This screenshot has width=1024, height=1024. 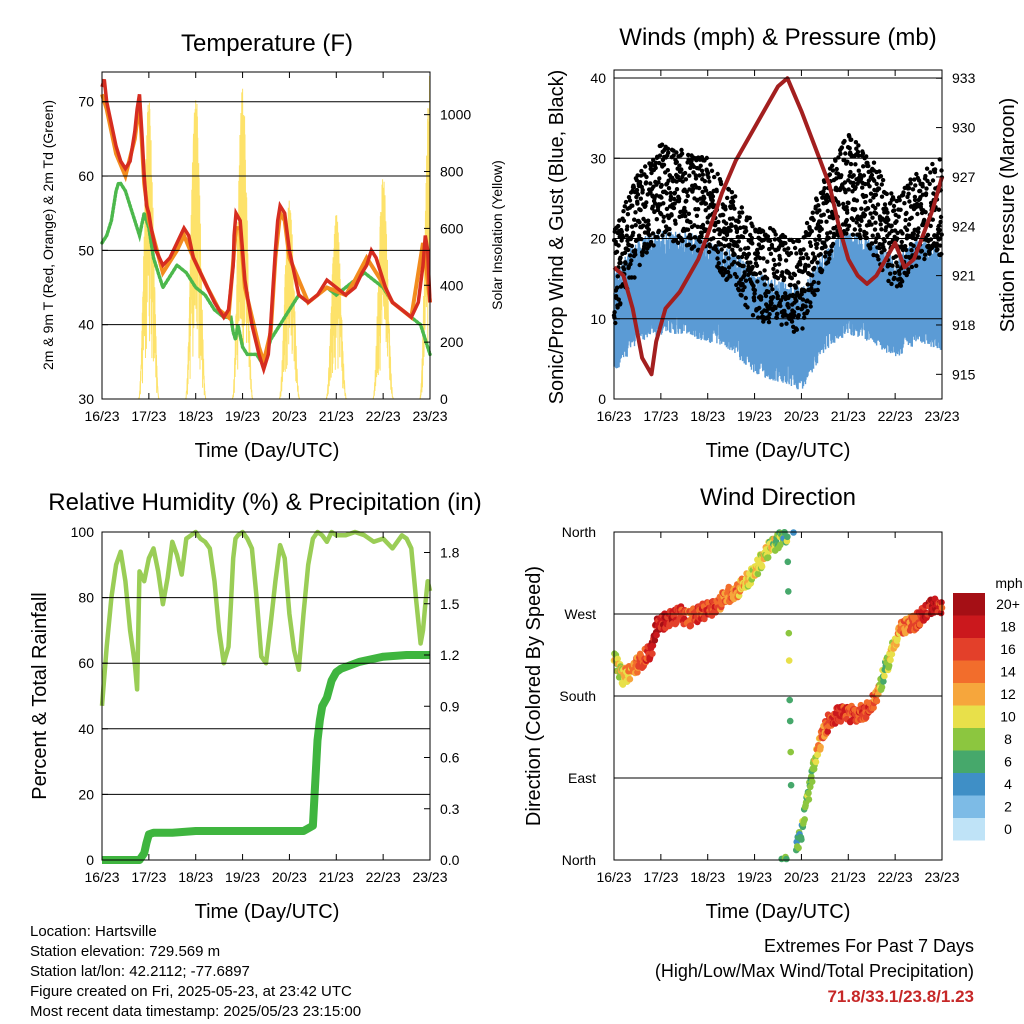 I want to click on legend-label: 0, so click(x=1008, y=829).